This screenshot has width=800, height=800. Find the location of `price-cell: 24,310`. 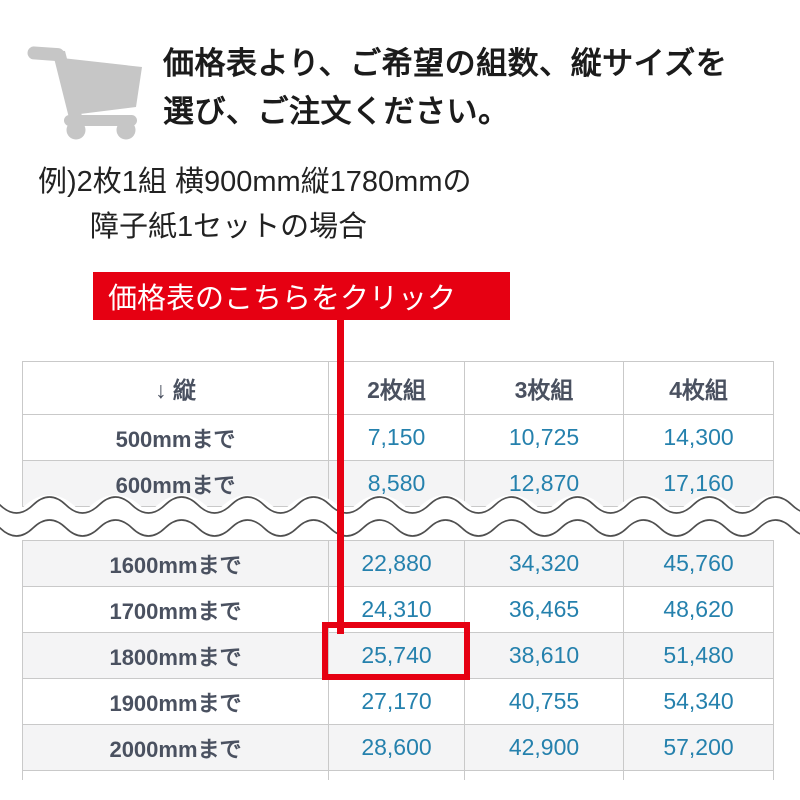

price-cell: 24,310 is located at coordinates (396, 609).